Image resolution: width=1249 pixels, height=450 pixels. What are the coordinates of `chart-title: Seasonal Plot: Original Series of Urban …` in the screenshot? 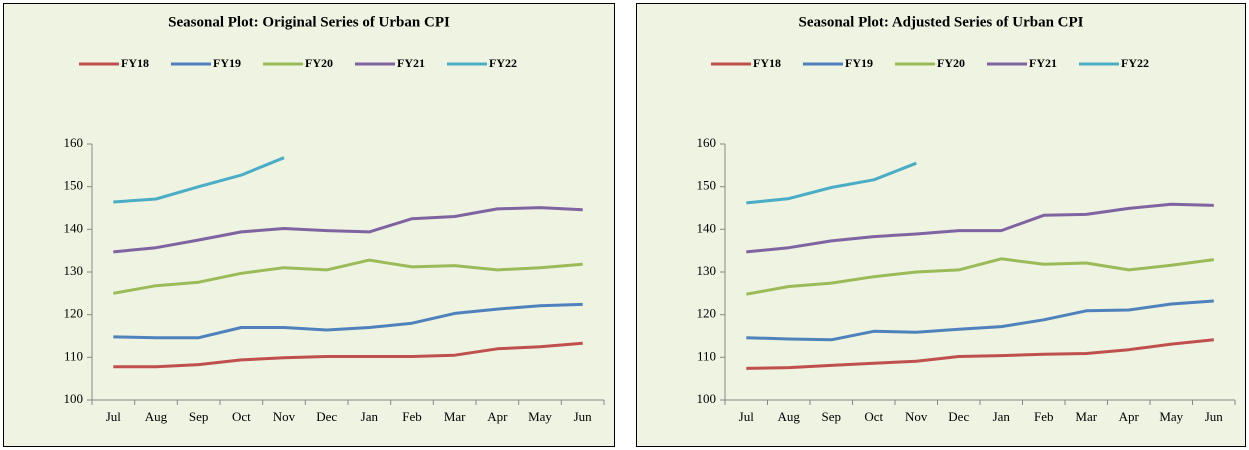 It's located at (309, 22).